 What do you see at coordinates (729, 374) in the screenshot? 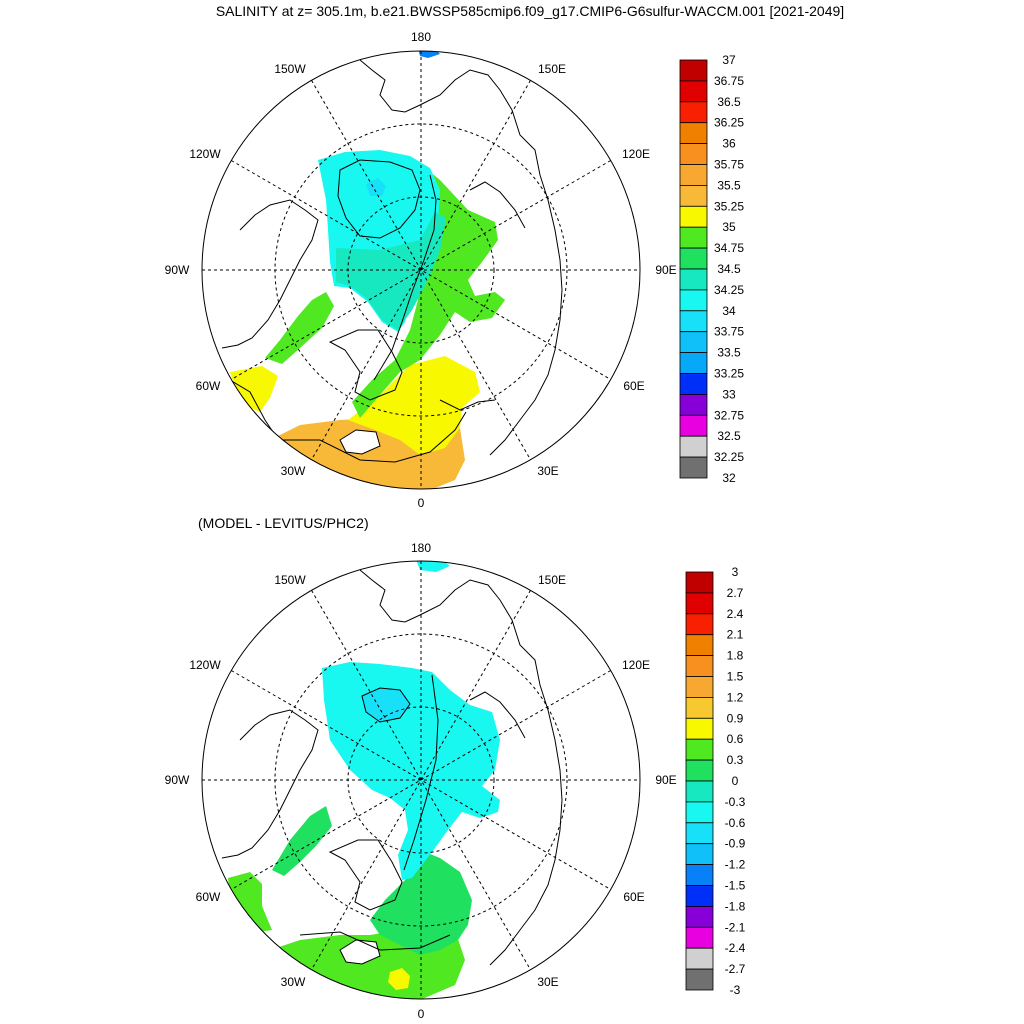
I see `top-colorbar-label: 33.25` at bounding box center [729, 374].